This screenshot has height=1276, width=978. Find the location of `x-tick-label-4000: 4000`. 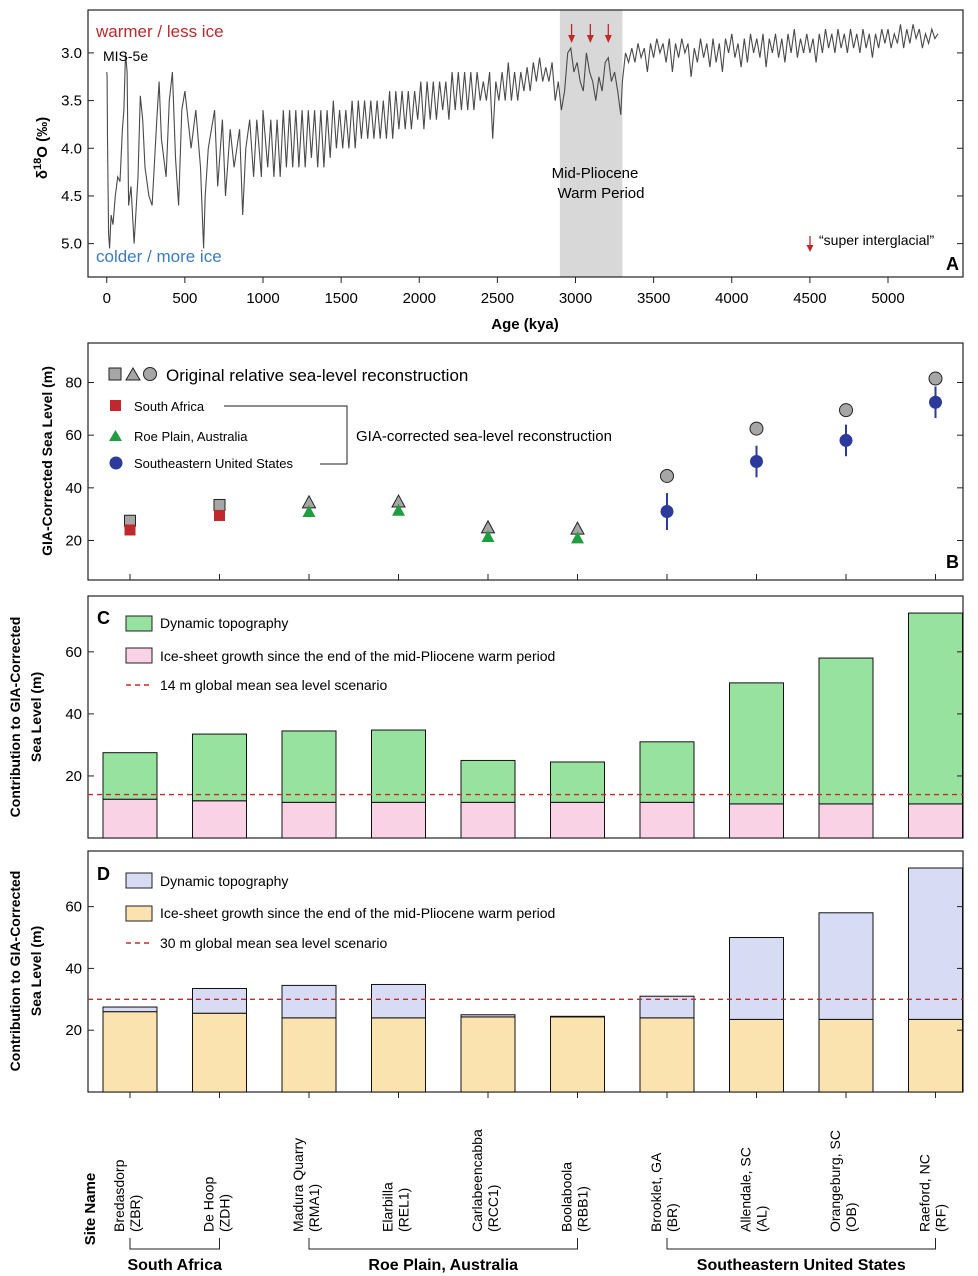

x-tick-label-4000: 4000 is located at coordinates (731, 298).